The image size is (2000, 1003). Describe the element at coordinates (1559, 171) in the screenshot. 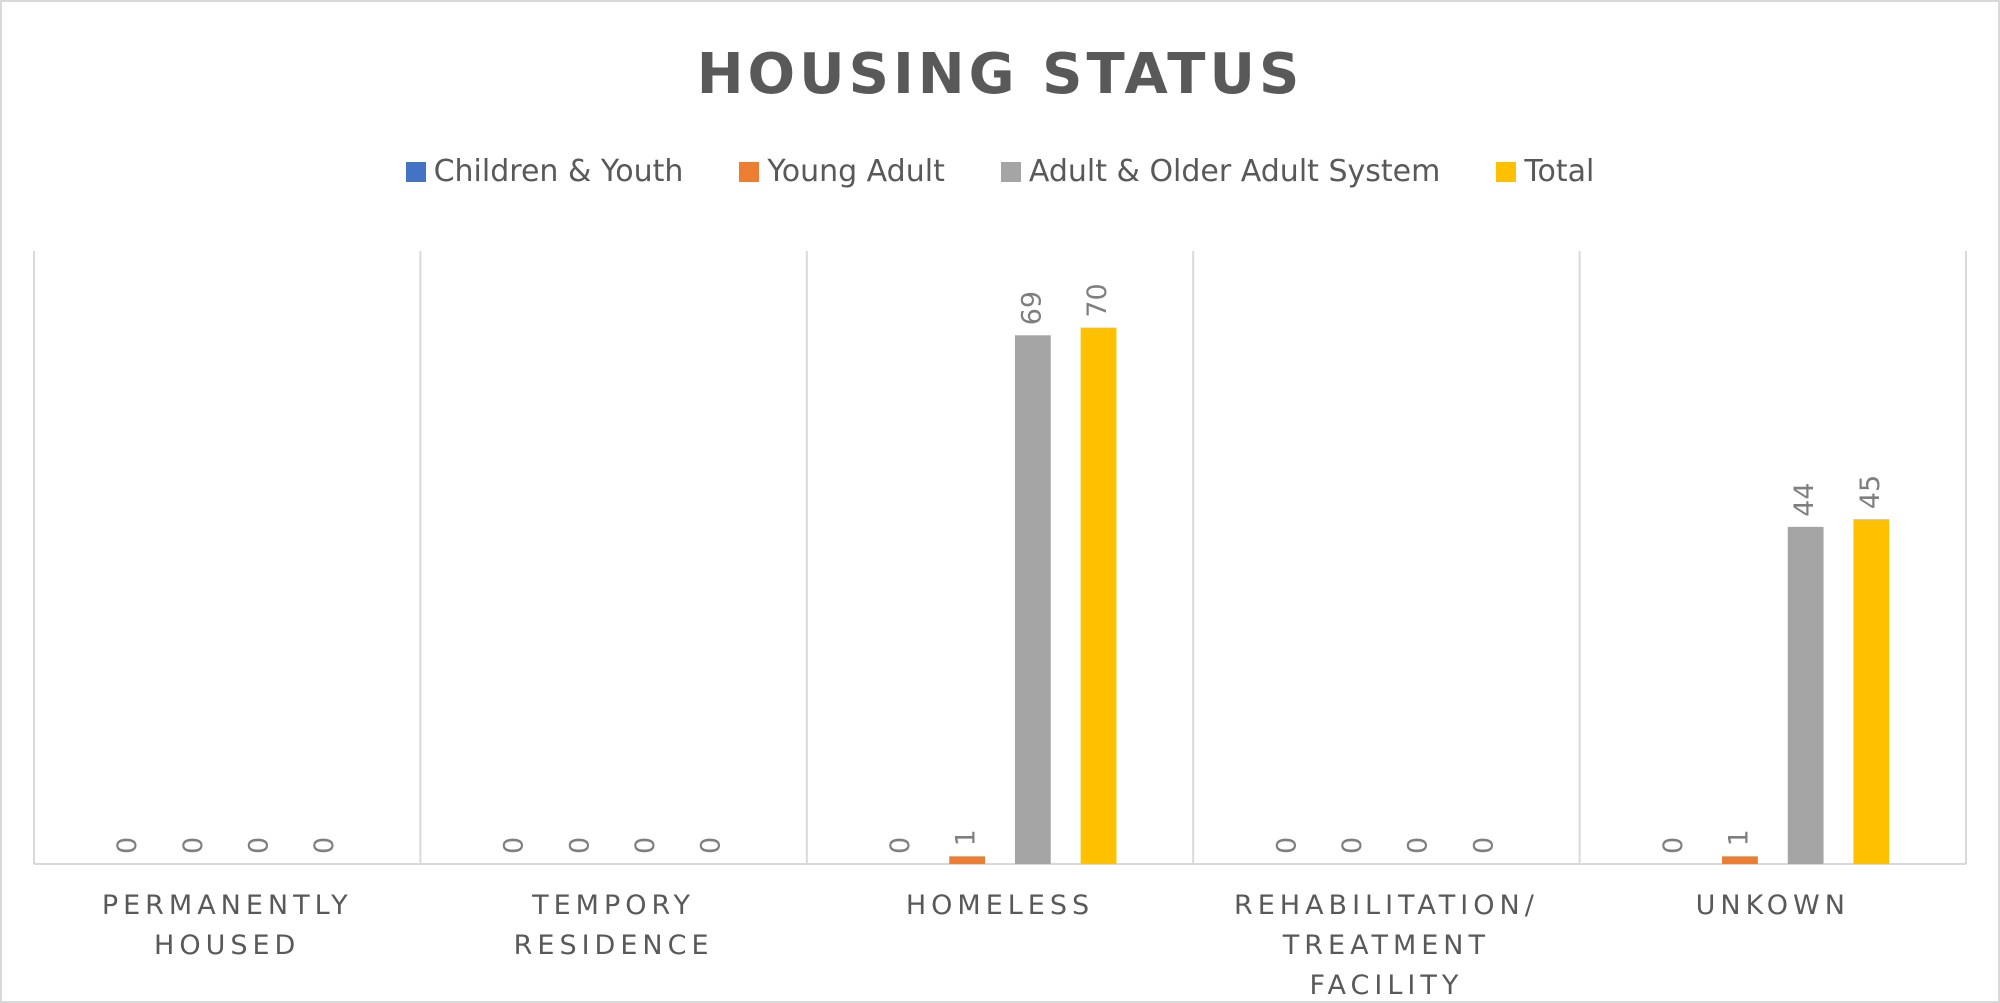

I see `legend-label: Total` at that location.